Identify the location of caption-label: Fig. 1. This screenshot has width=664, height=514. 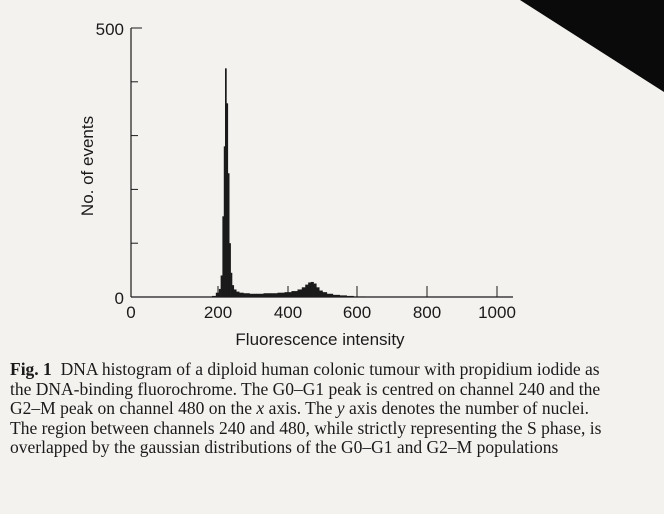
(31, 369).